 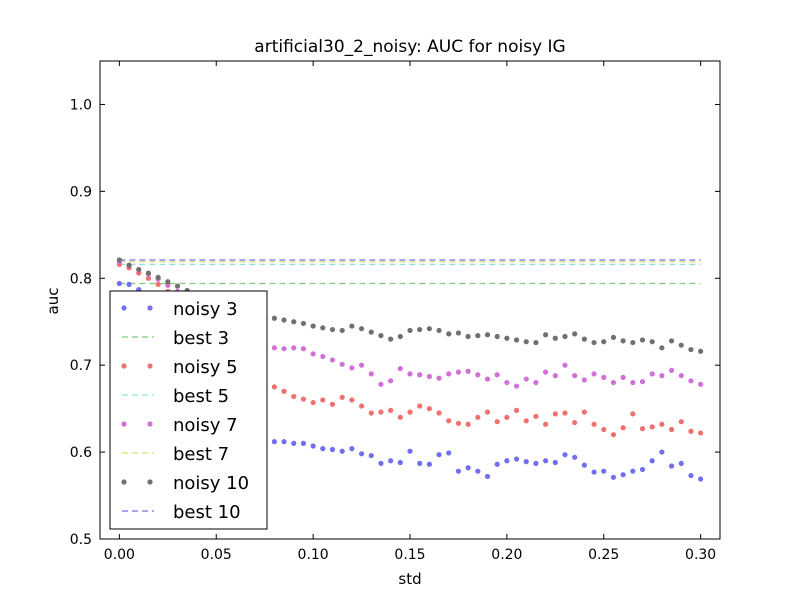 I want to click on x-tick-label: 0.05, so click(x=216, y=555).